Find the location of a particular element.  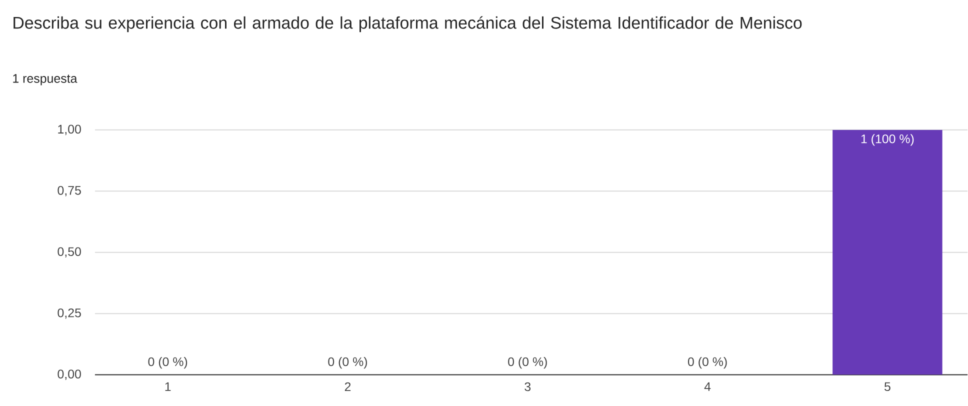

y-tick-label: 0,50 is located at coordinates (69, 252).